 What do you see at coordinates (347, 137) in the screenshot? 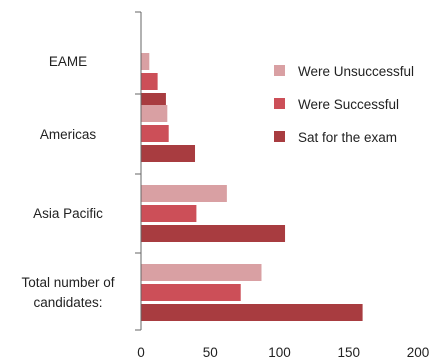
I see `legend-label: Sat for the exam` at bounding box center [347, 137].